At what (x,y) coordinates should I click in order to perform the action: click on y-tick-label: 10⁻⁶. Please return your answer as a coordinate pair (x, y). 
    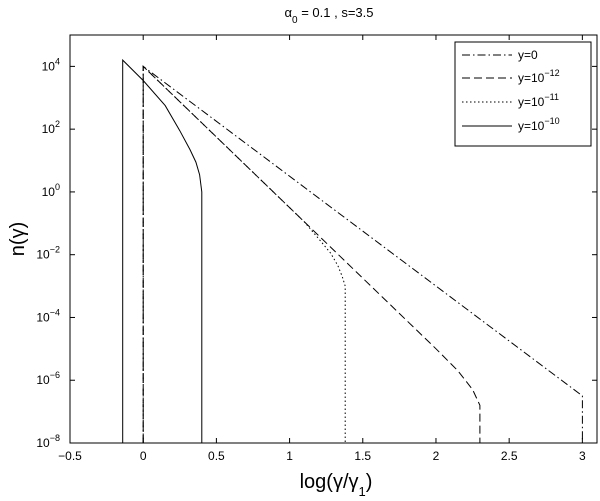
    Looking at the image, I should click on (48, 378).